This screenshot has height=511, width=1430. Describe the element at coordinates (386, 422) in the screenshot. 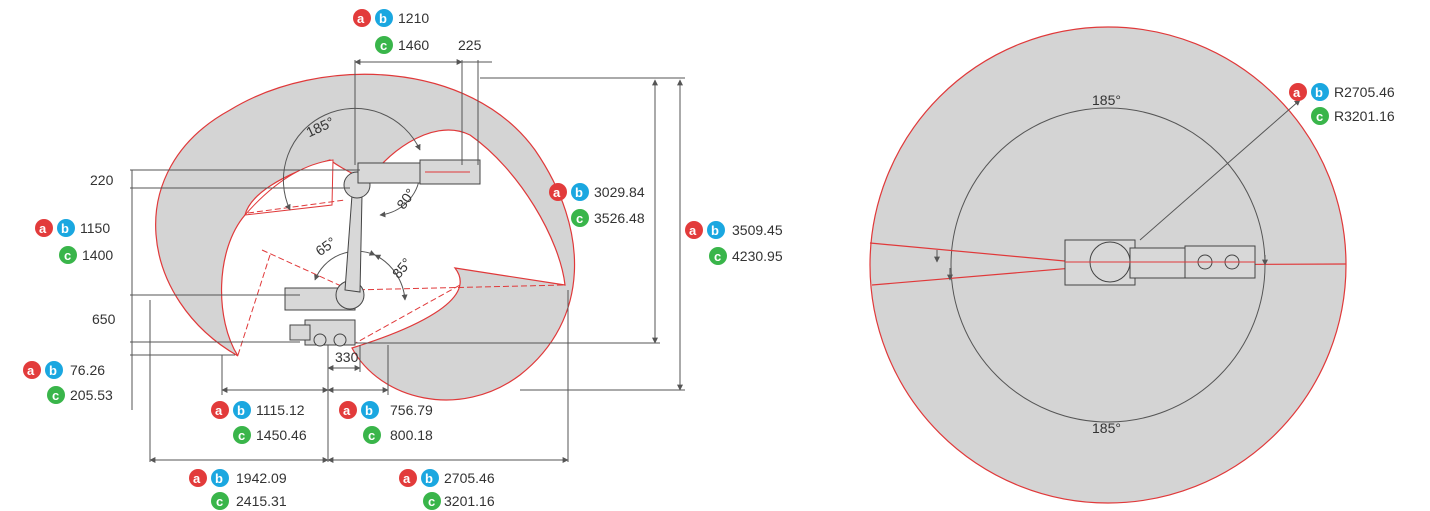

I see `bottom-dim-756: a b 756.79 c 800.18` at that location.